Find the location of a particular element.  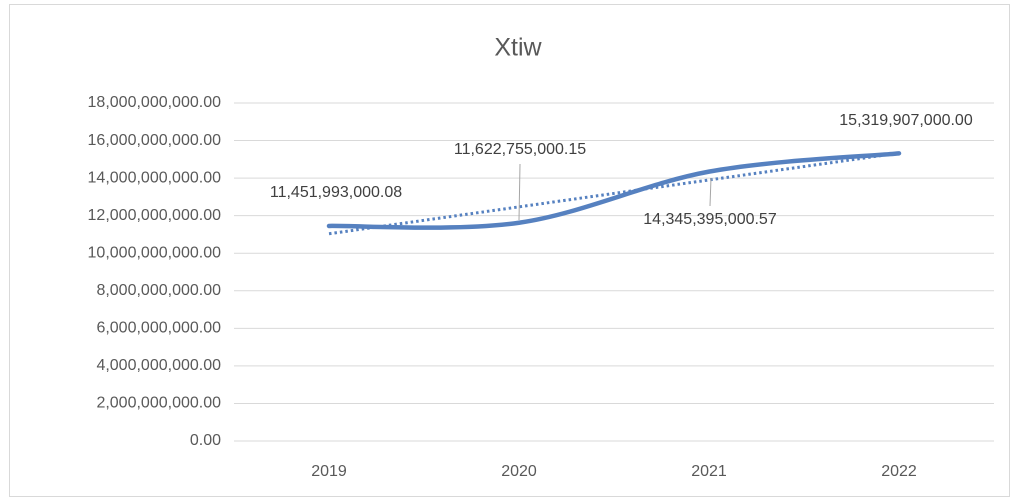

y-tick-label: 18,000,000,000.00 is located at coordinates (155, 102).